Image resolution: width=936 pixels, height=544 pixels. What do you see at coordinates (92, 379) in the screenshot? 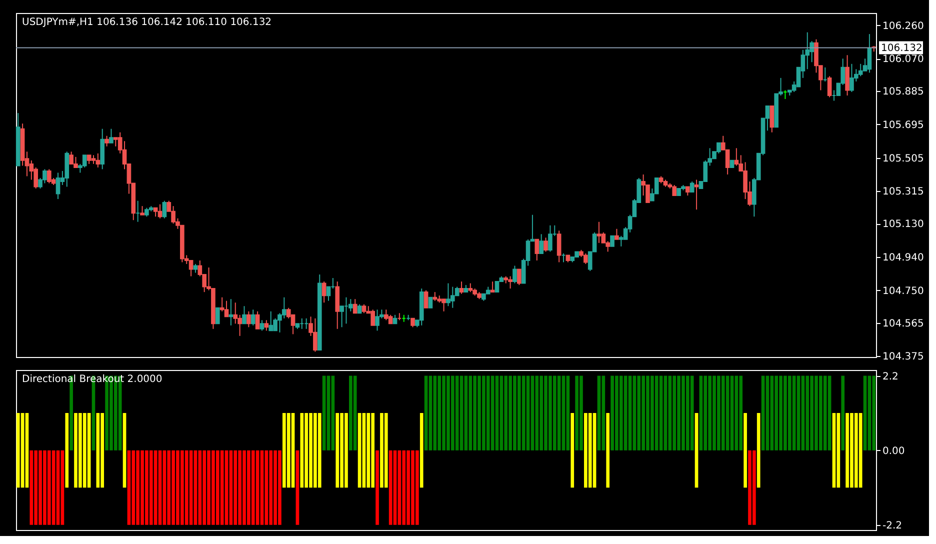
I see `chart-title: Directional Breakout 2.0000` at bounding box center [92, 379].